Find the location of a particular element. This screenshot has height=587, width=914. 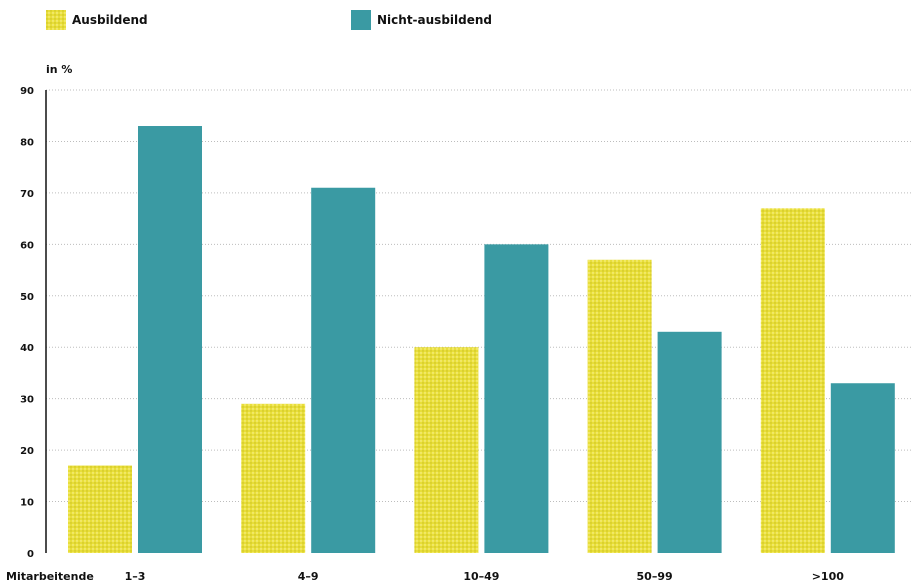

x-category-label: 10–49 is located at coordinates (481, 576).